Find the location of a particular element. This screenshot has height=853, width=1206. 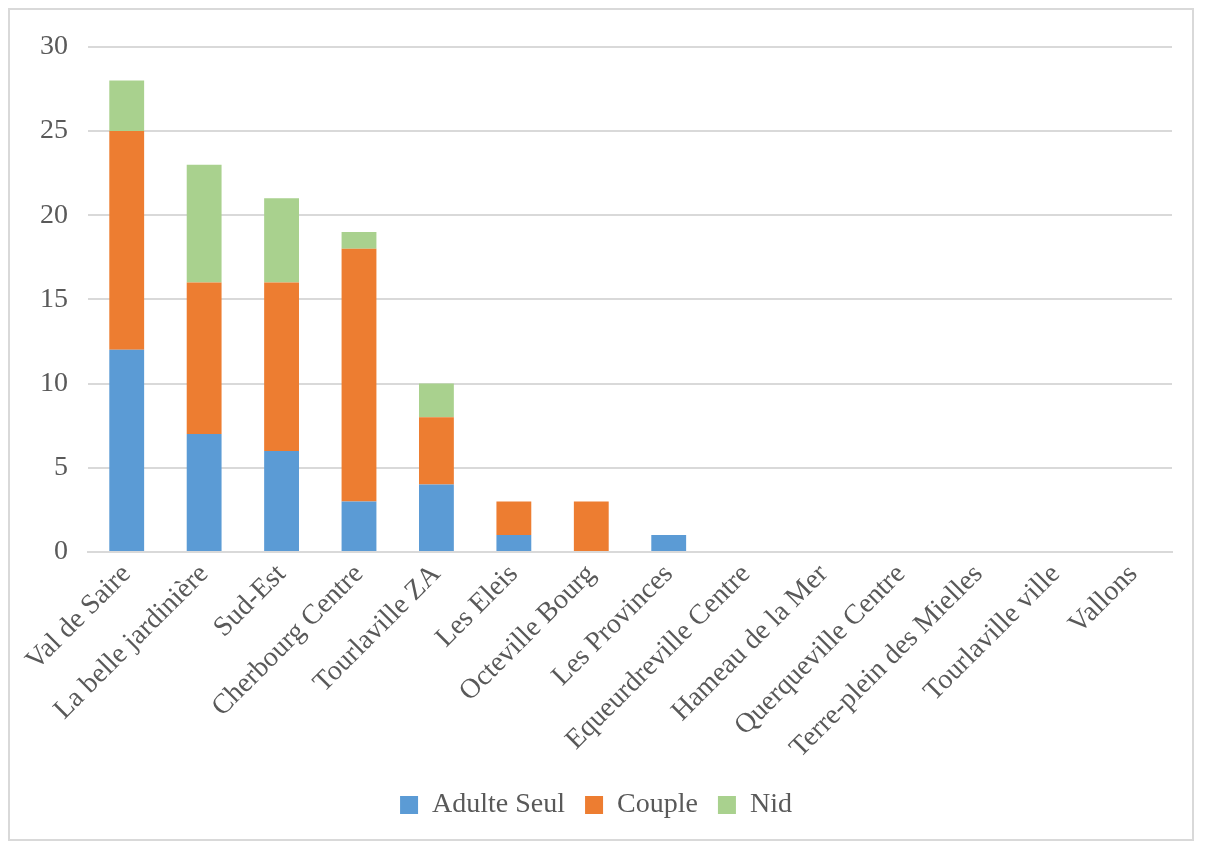

y-tick-label: 20 is located at coordinates (54, 213).